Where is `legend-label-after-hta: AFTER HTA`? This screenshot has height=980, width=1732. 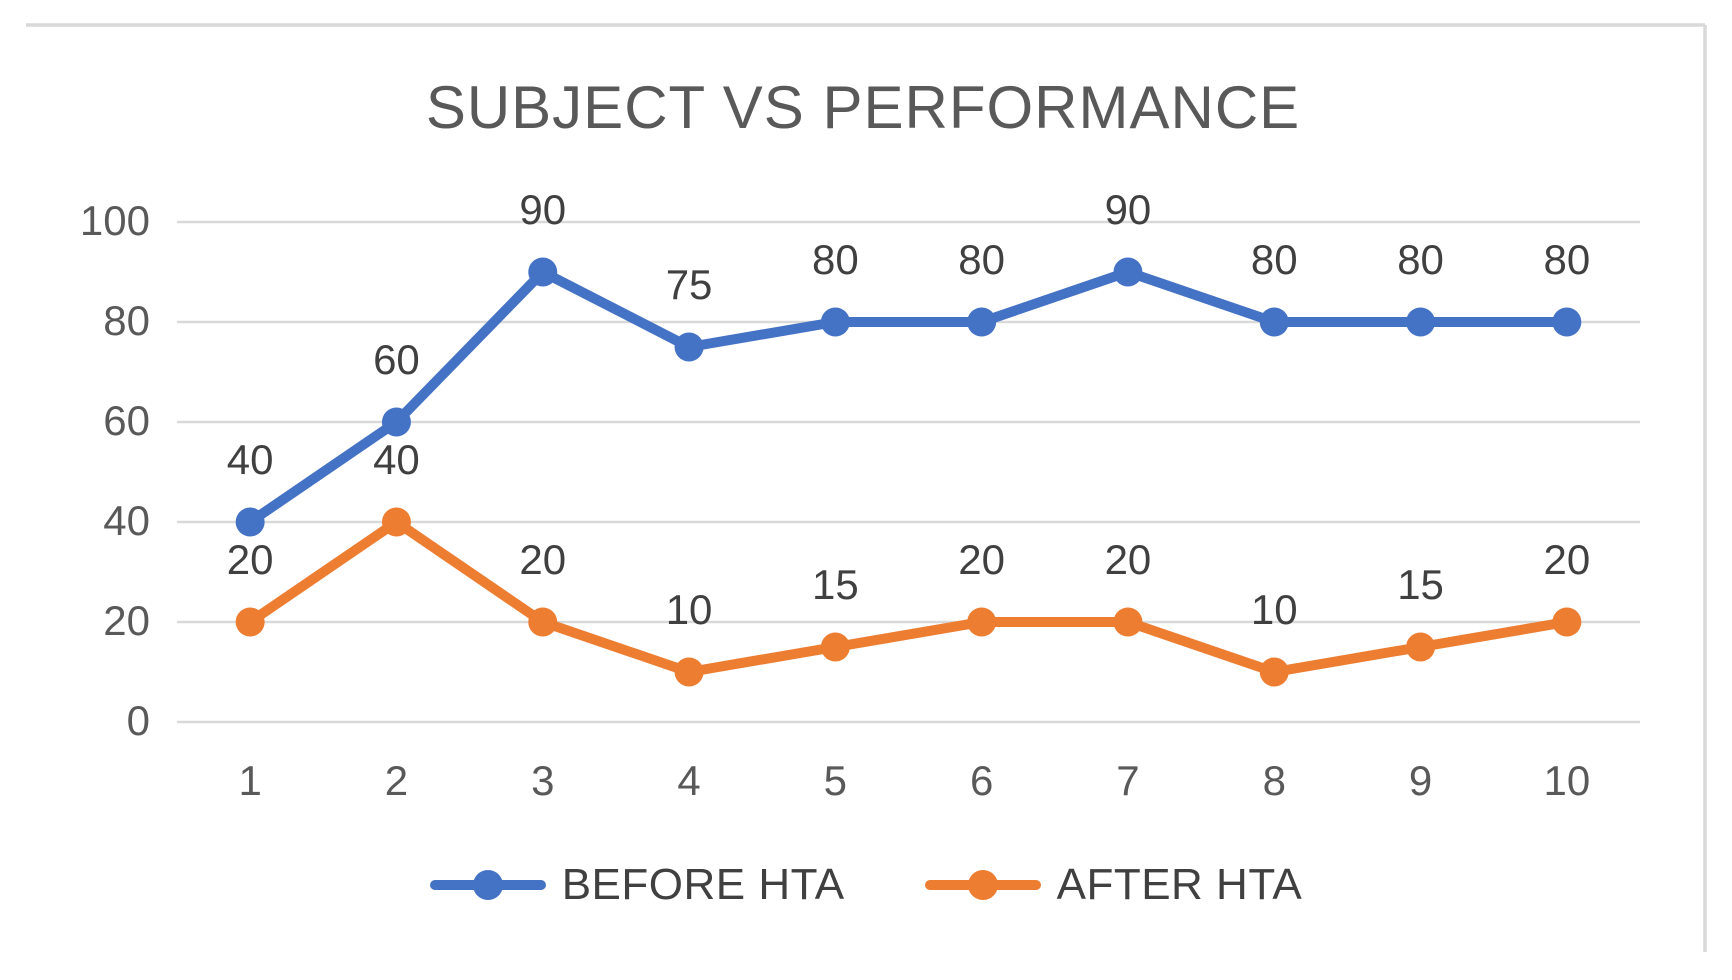 legend-label-after-hta: AFTER HTA is located at coordinates (1179, 884).